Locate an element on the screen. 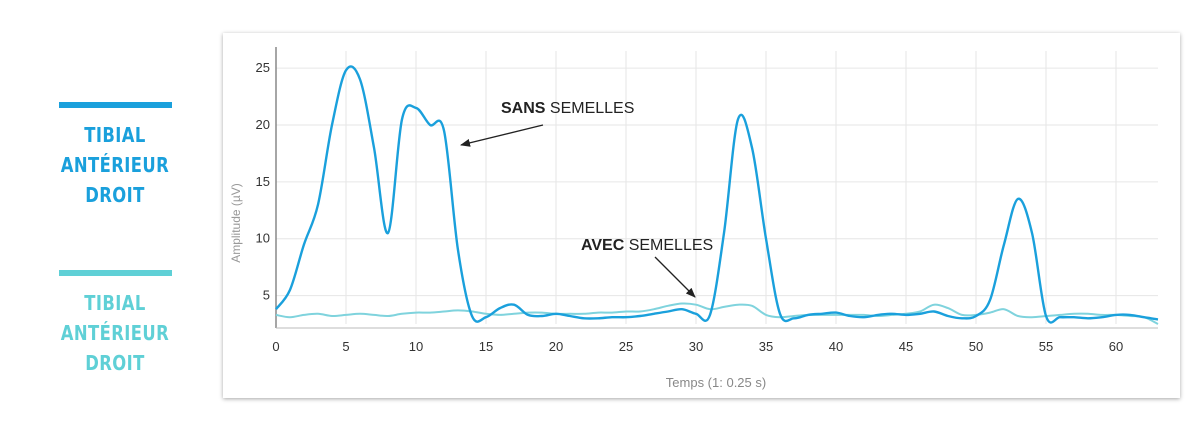 This screenshot has height=433, width=1200. y-axis-label: Amplitude (µV) is located at coordinates (236, 223).